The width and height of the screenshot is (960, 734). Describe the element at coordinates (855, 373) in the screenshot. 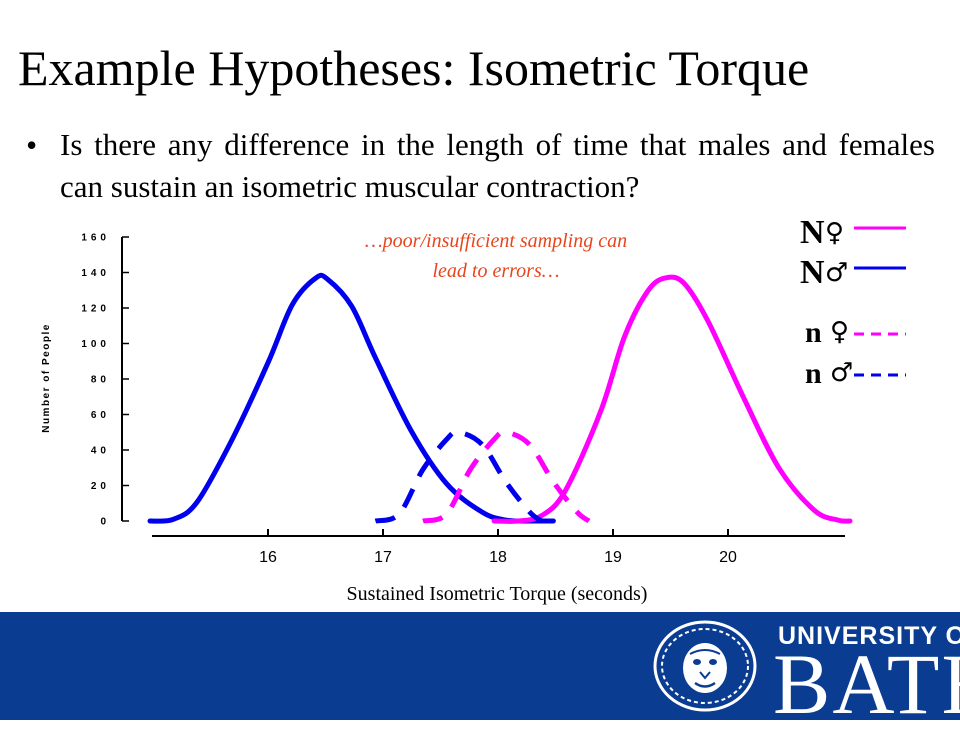

I see `legend-item: n ♂` at that location.